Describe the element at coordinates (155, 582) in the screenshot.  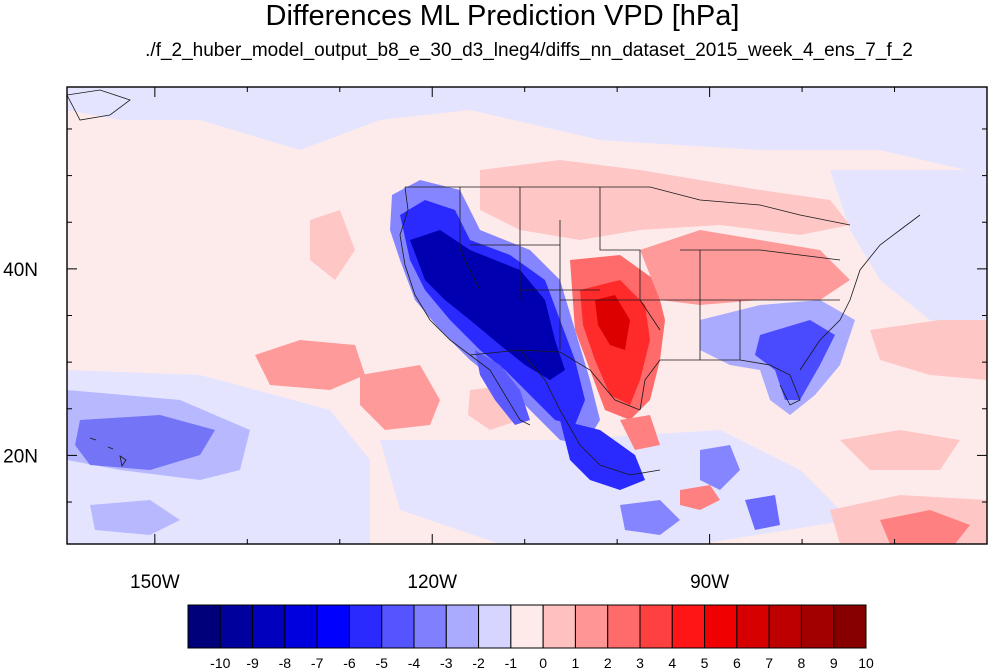
I see `x-tick-label: 150W` at that location.